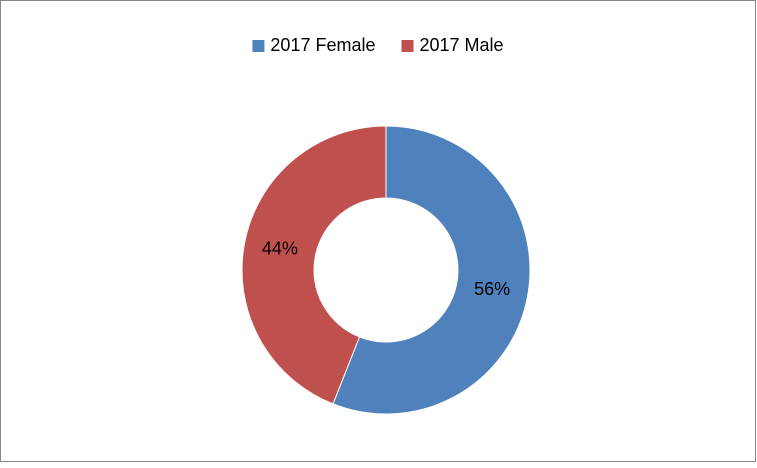 This screenshot has width=757, height=468. I want to click on legend-label: 2017 Female, so click(322, 45).